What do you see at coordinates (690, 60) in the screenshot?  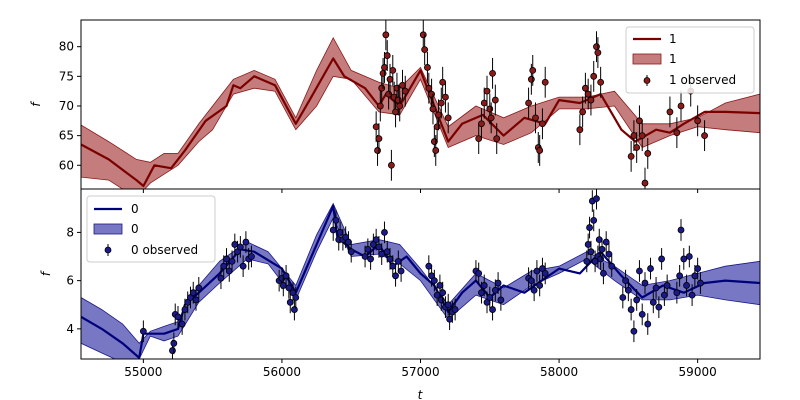 I see `legend-top: 1 1 1 observed` at bounding box center [690, 60].